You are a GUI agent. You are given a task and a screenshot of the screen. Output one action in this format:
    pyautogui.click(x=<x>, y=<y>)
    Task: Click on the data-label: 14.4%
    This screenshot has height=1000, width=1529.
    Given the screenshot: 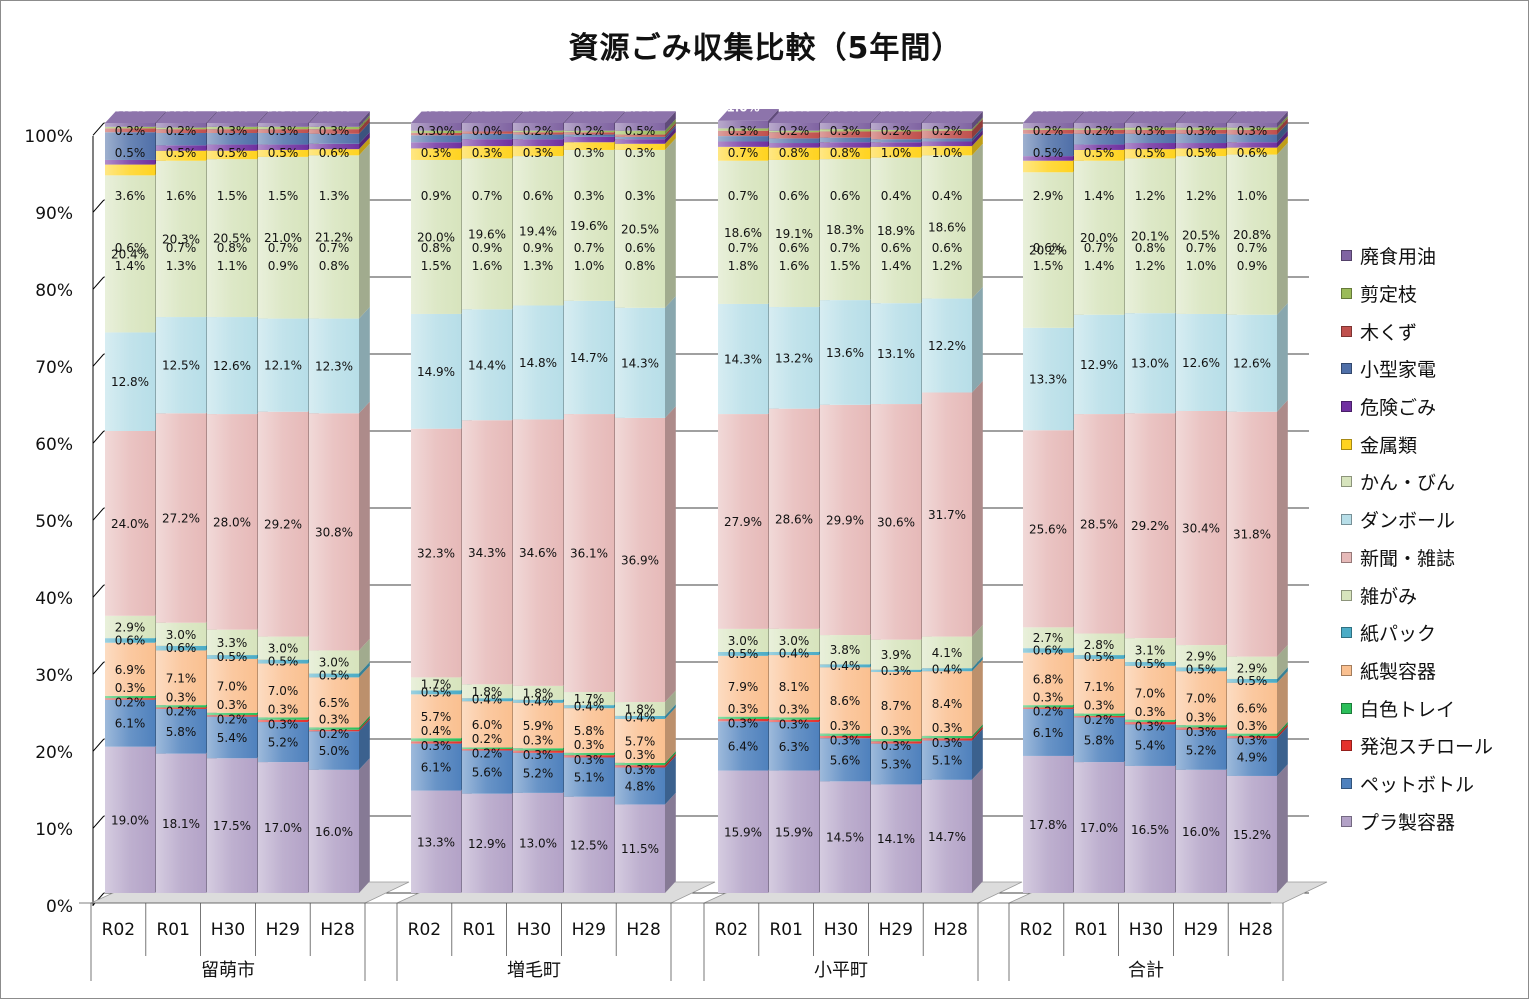 What is the action you would take?
    pyautogui.click(x=487, y=365)
    